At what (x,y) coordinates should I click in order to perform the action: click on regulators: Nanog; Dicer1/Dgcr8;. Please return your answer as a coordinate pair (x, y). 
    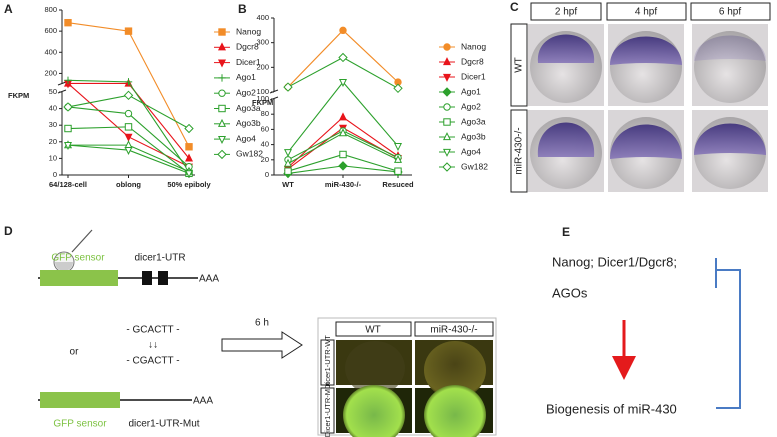
    Looking at the image, I should click on (614, 261).